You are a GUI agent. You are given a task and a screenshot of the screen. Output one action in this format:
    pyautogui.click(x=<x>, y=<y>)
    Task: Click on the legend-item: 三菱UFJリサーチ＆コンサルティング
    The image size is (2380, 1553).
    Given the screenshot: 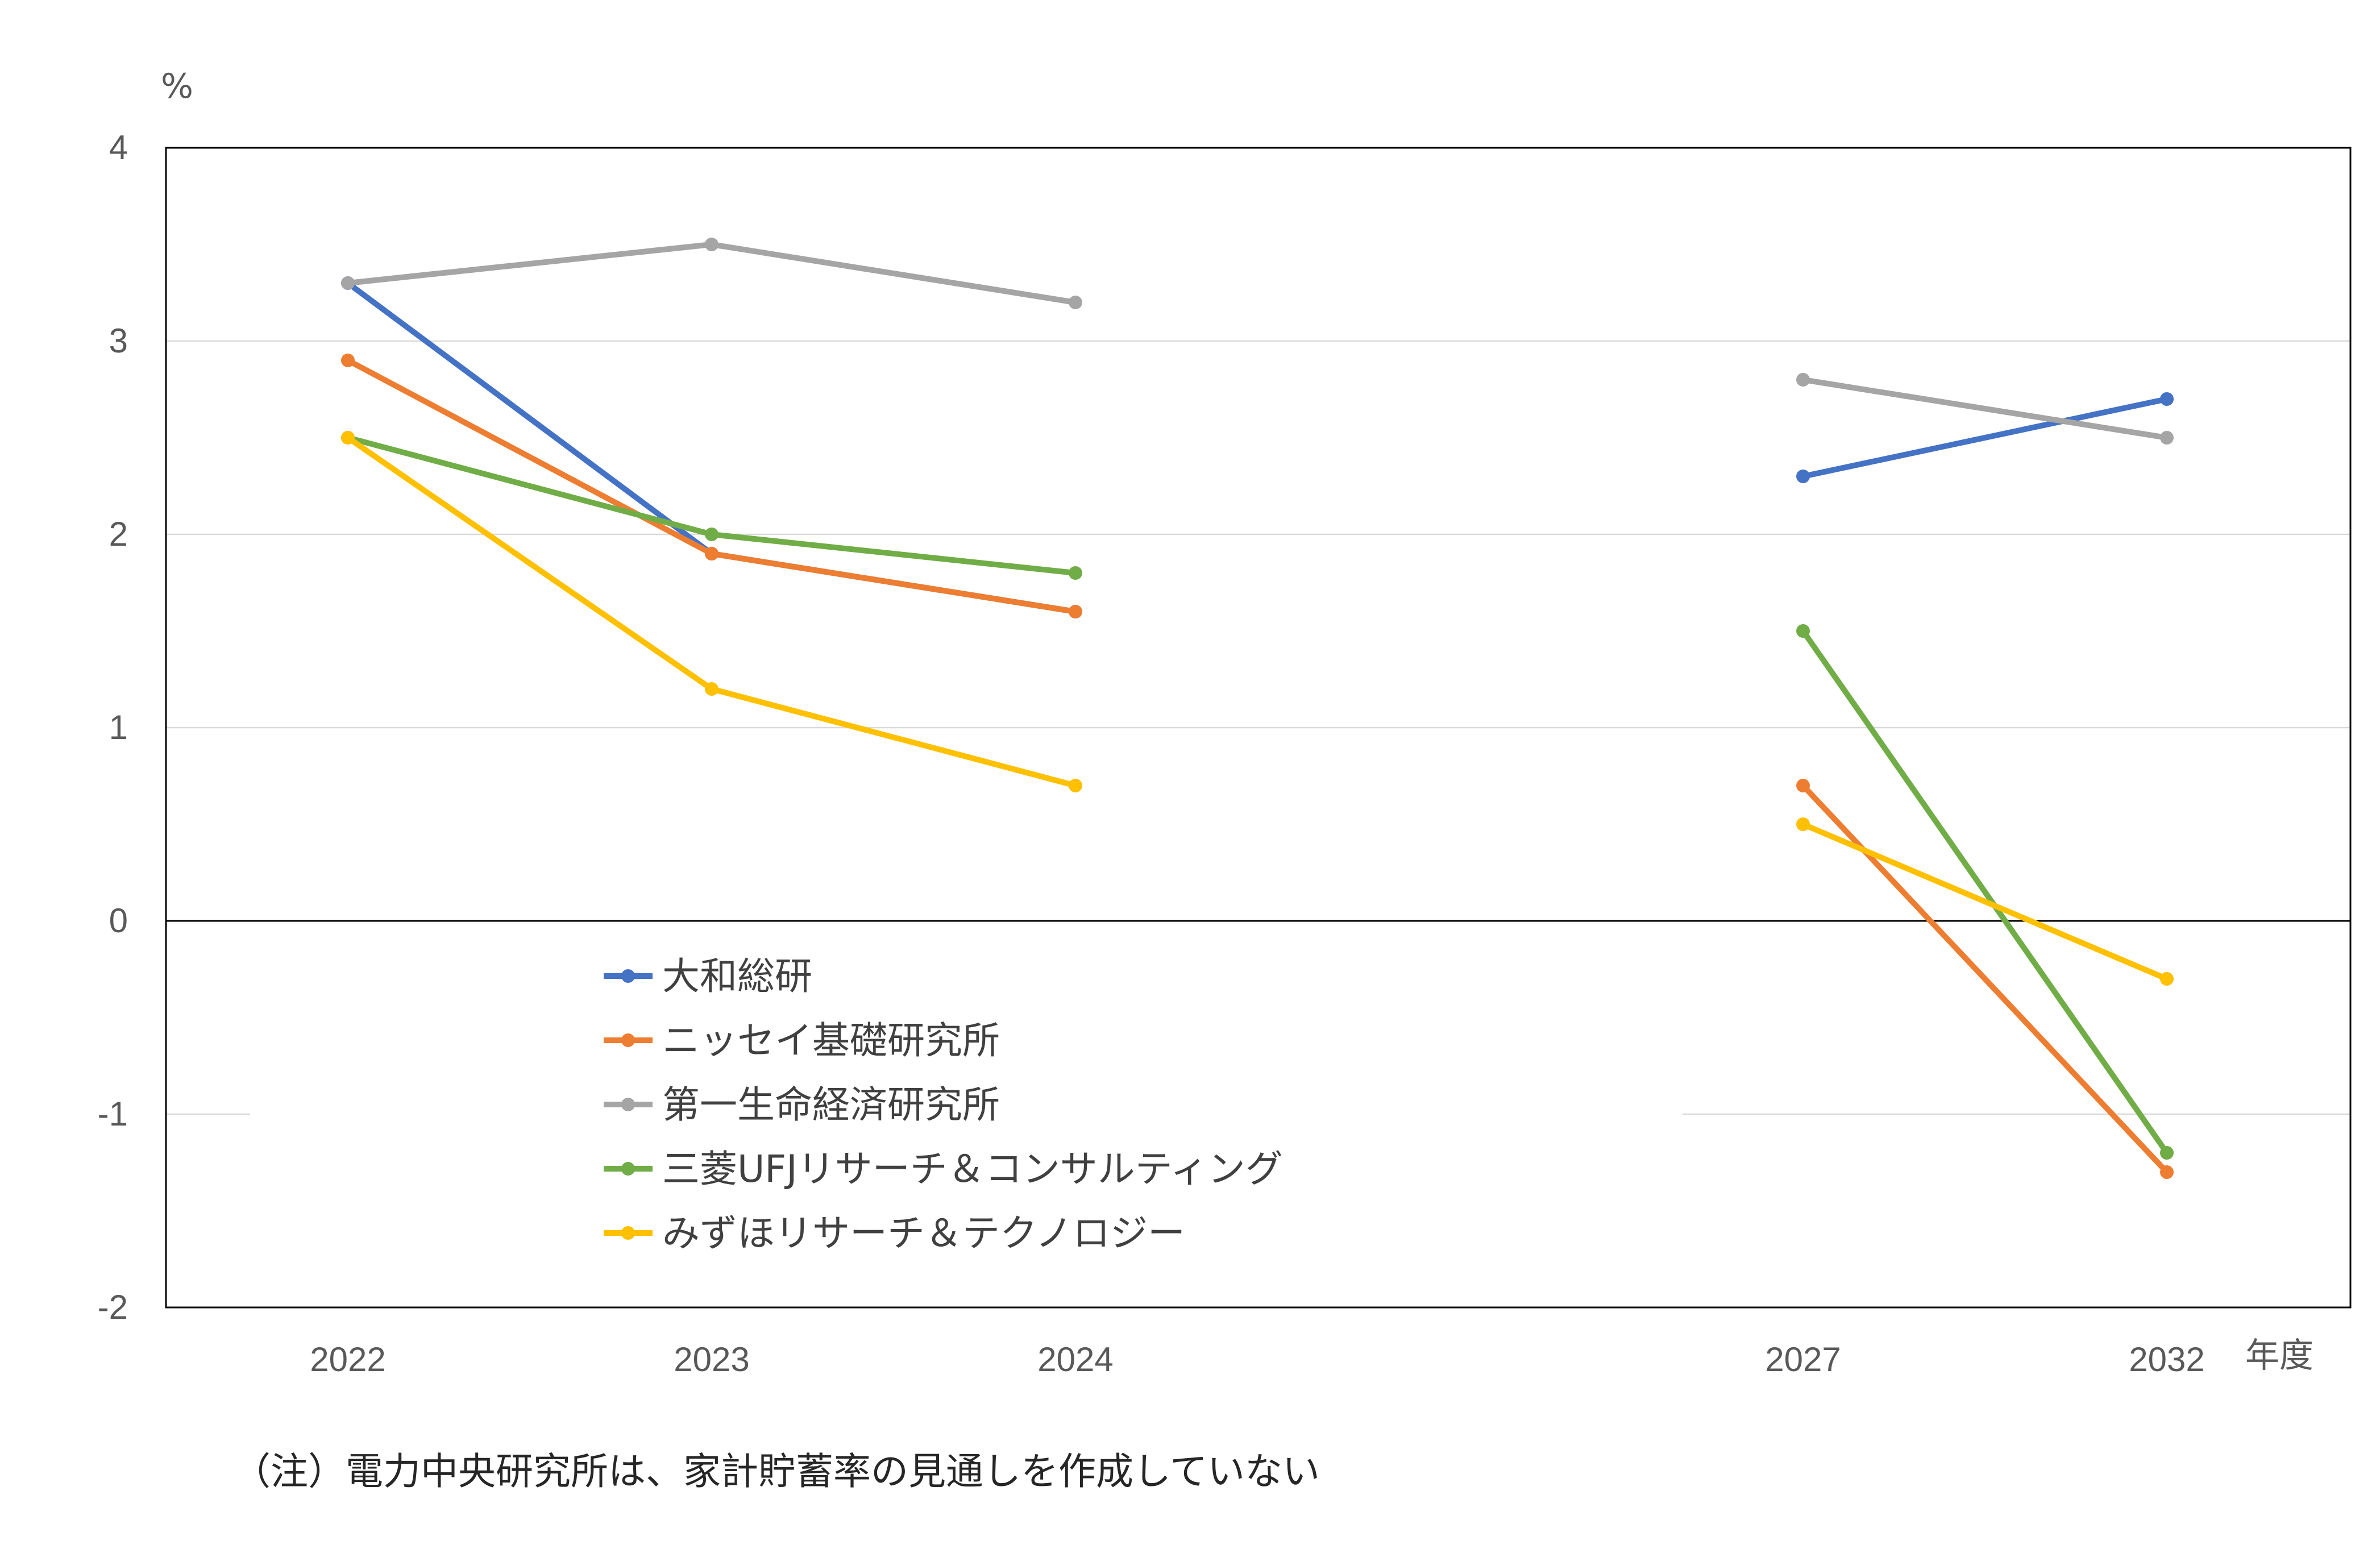 What is the action you would take?
    pyautogui.click(x=943, y=1169)
    